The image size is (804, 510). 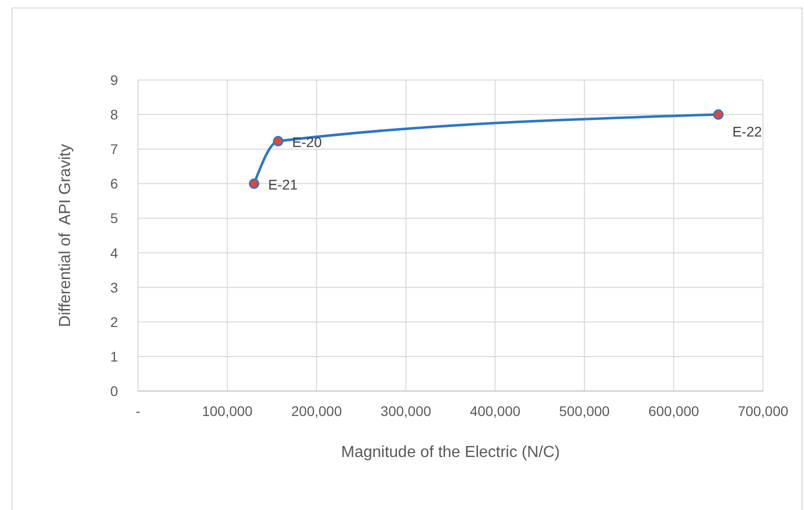 I want to click on y-tick-label: 2, so click(x=114, y=322).